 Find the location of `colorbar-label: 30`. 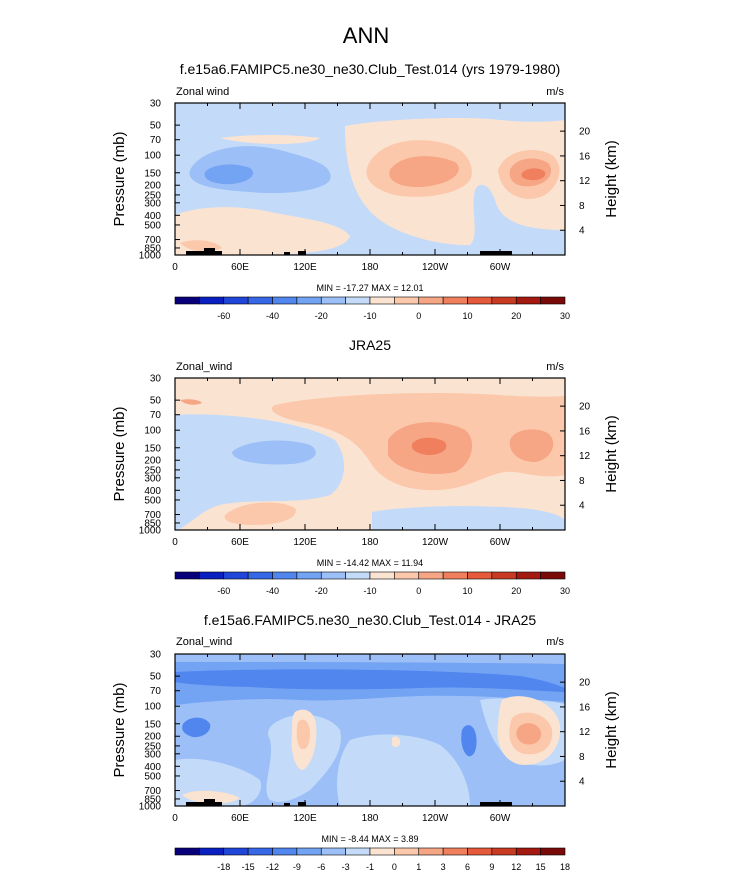

colorbar-label: 30 is located at coordinates (565, 316).